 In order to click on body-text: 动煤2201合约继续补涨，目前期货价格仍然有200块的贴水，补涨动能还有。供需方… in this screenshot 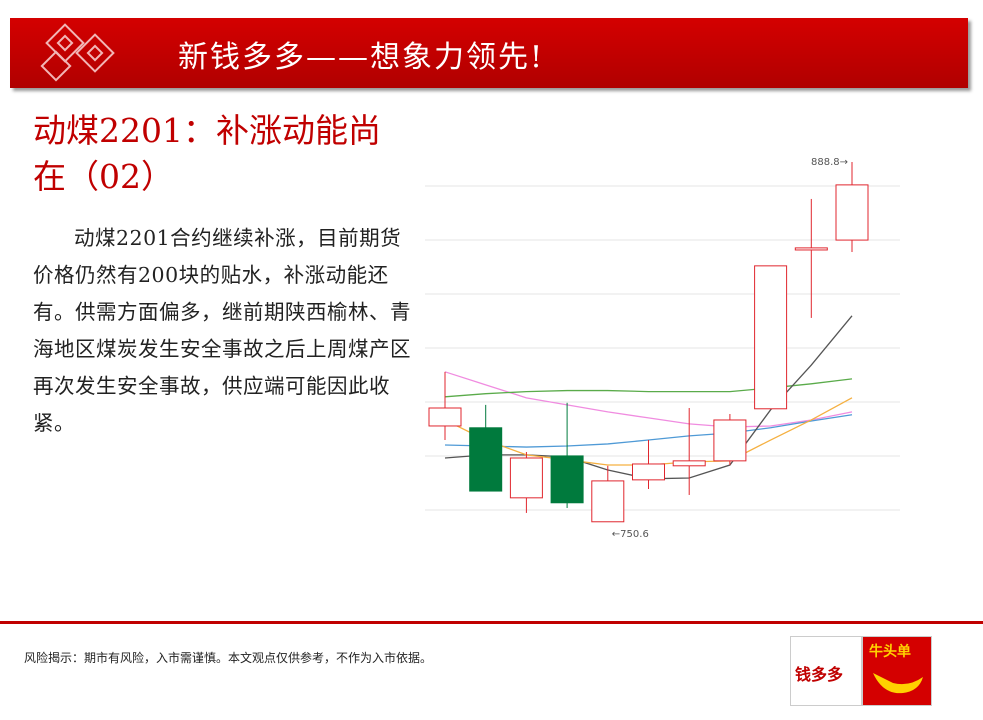, I will do `click(222, 330)`.